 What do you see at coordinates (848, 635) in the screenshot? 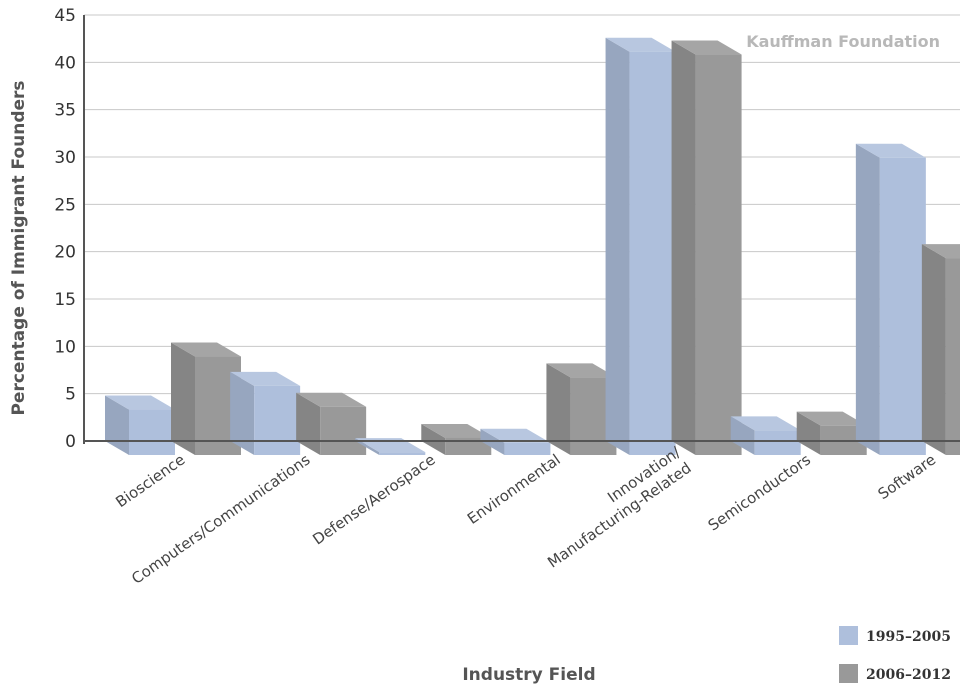
I see `legend-swatch-1995-2005` at bounding box center [848, 635].